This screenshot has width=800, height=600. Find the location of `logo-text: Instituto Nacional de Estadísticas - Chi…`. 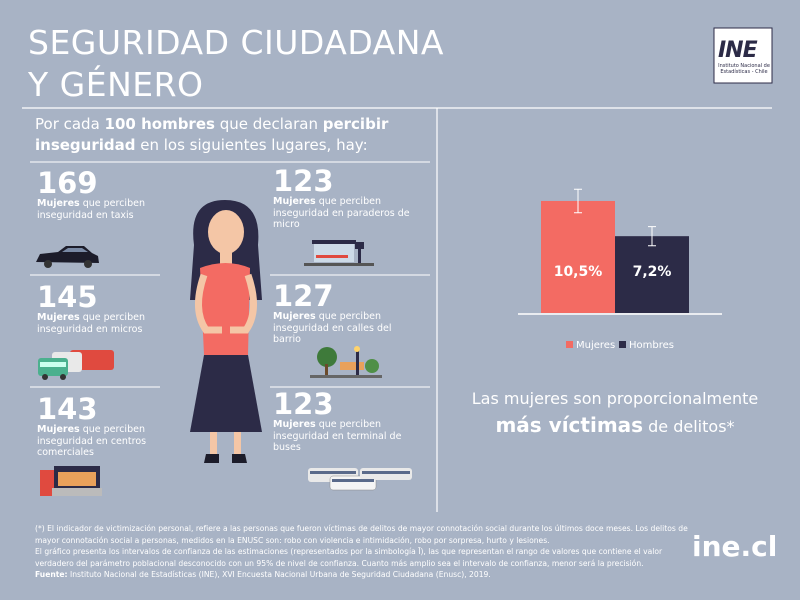

logo-text: Instituto Nacional de Estadísticas - Chi… is located at coordinates (744, 69).